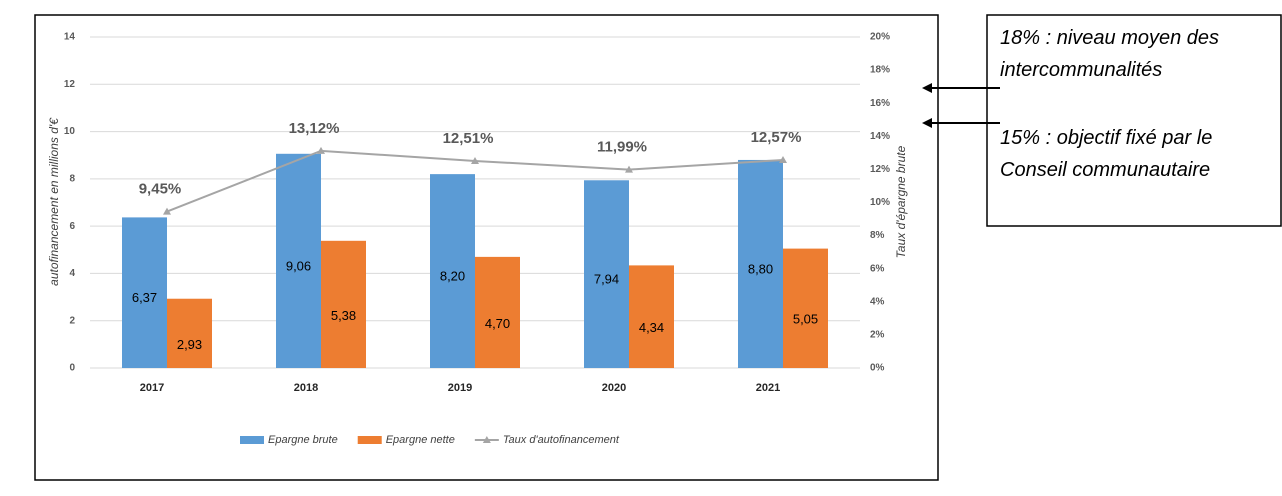  Describe the element at coordinates (1110, 54) in the screenshot. I see `annotation: 18% : niveau moyen des intercommunalités` at that location.